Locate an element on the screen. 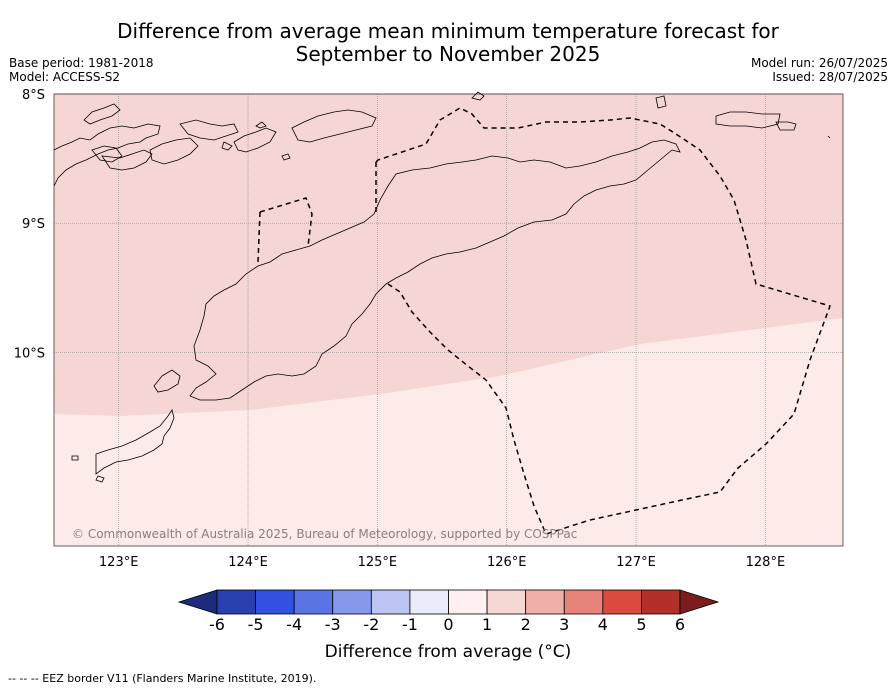  colorbar: -6 -5 -4 -3 -2 -1 0 1 2 3 4 5 6 is located at coordinates (448, 611).